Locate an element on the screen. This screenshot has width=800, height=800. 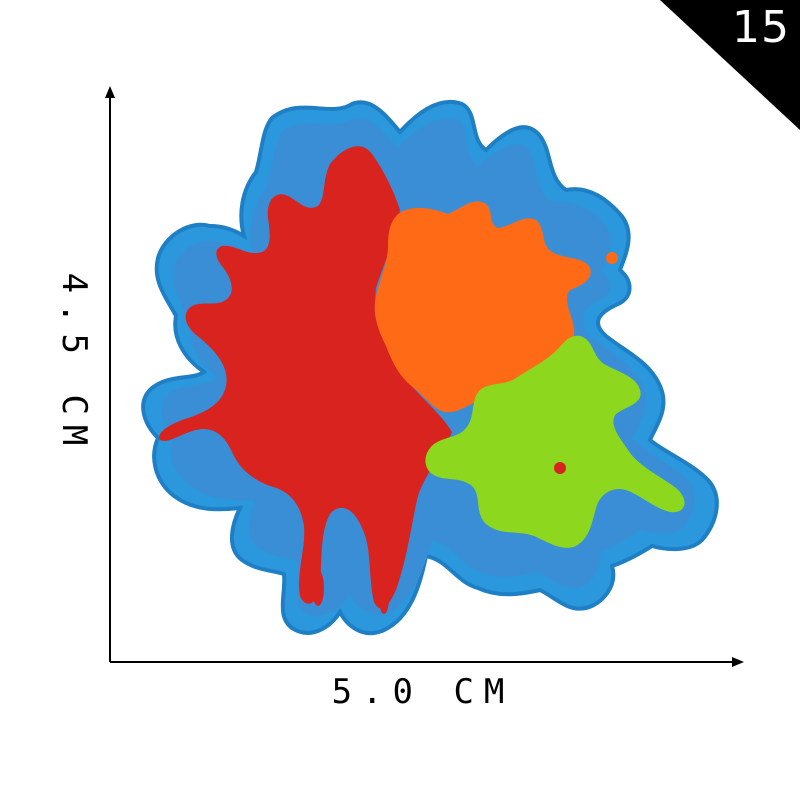
vertical-axis-arrow-icon is located at coordinates (110, 92).